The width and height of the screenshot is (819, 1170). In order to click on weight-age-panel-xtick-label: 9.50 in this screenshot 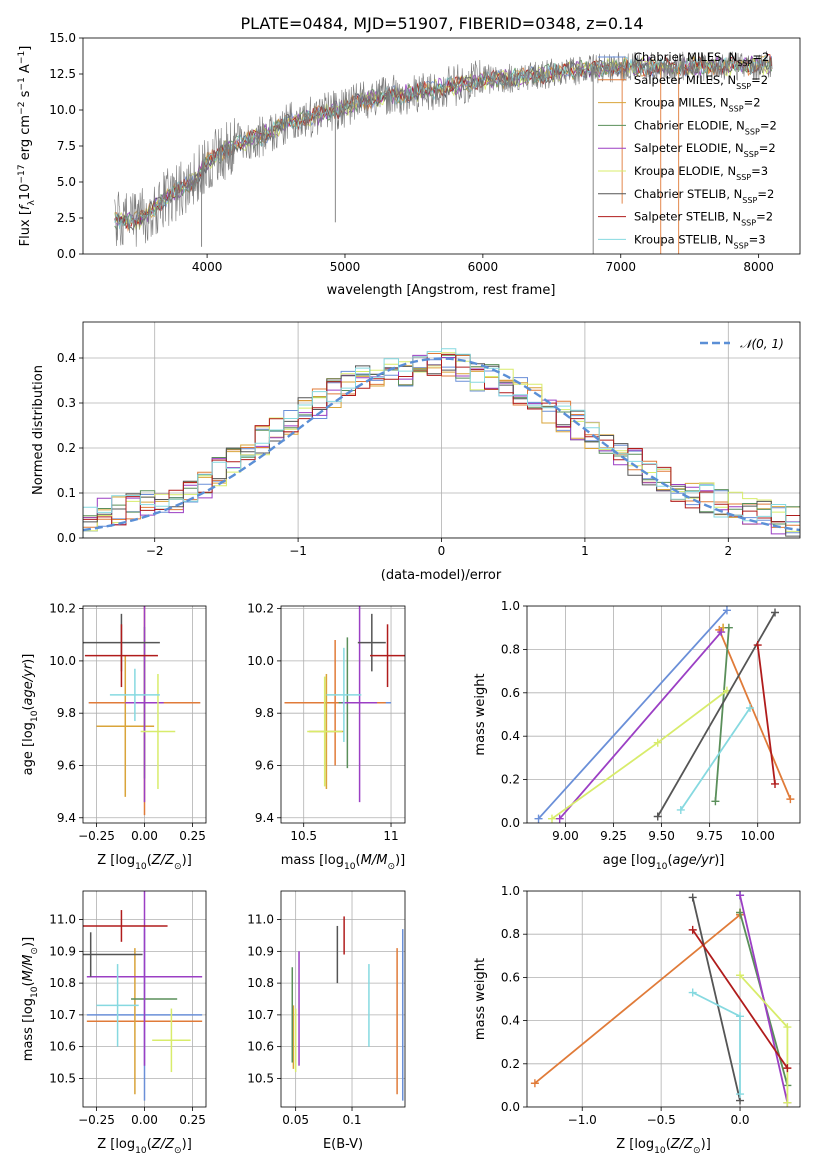, I will do `click(661, 836)`.